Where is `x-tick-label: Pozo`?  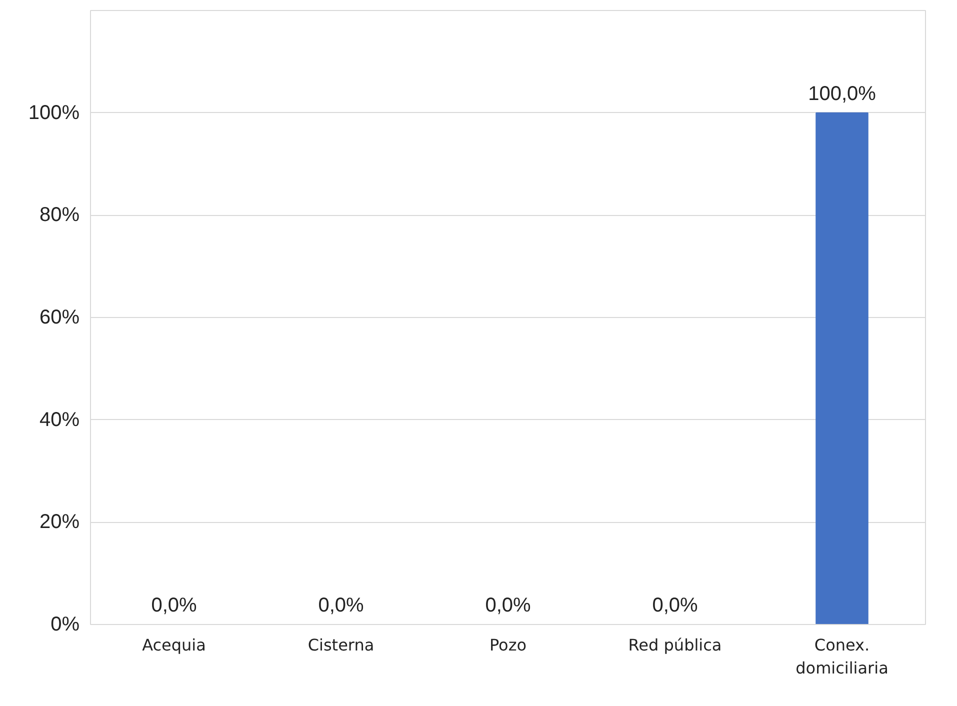
x-tick-label: Pozo is located at coordinates (508, 645).